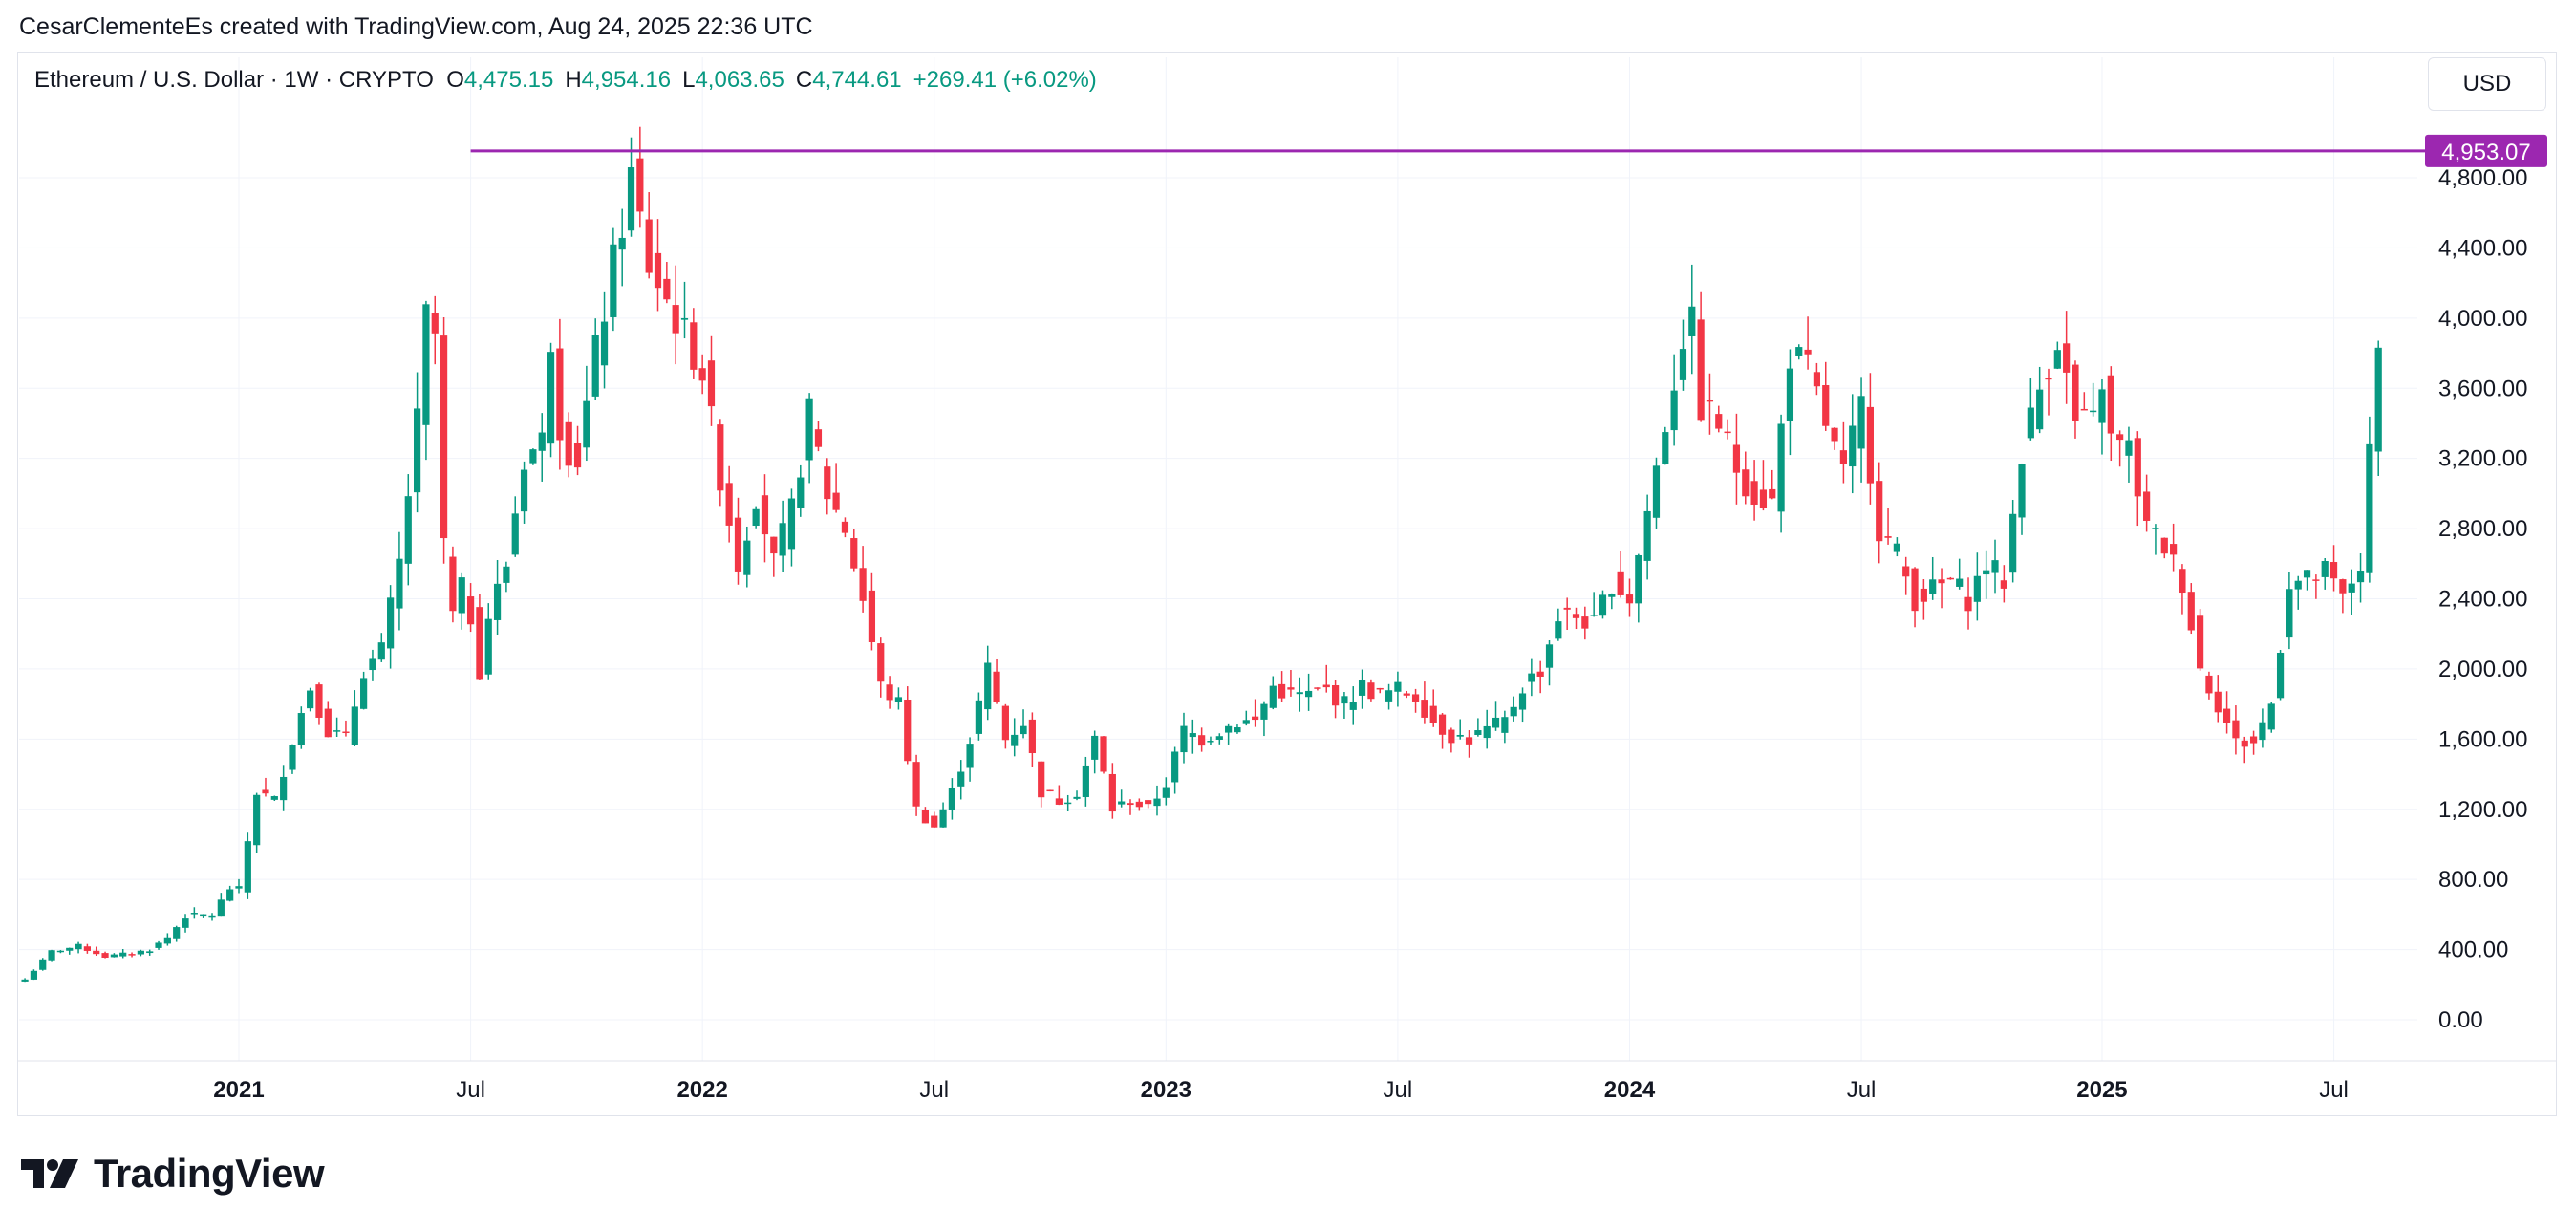  What do you see at coordinates (2473, 880) in the screenshot?
I see `y-tick-label: 800.00` at bounding box center [2473, 880].